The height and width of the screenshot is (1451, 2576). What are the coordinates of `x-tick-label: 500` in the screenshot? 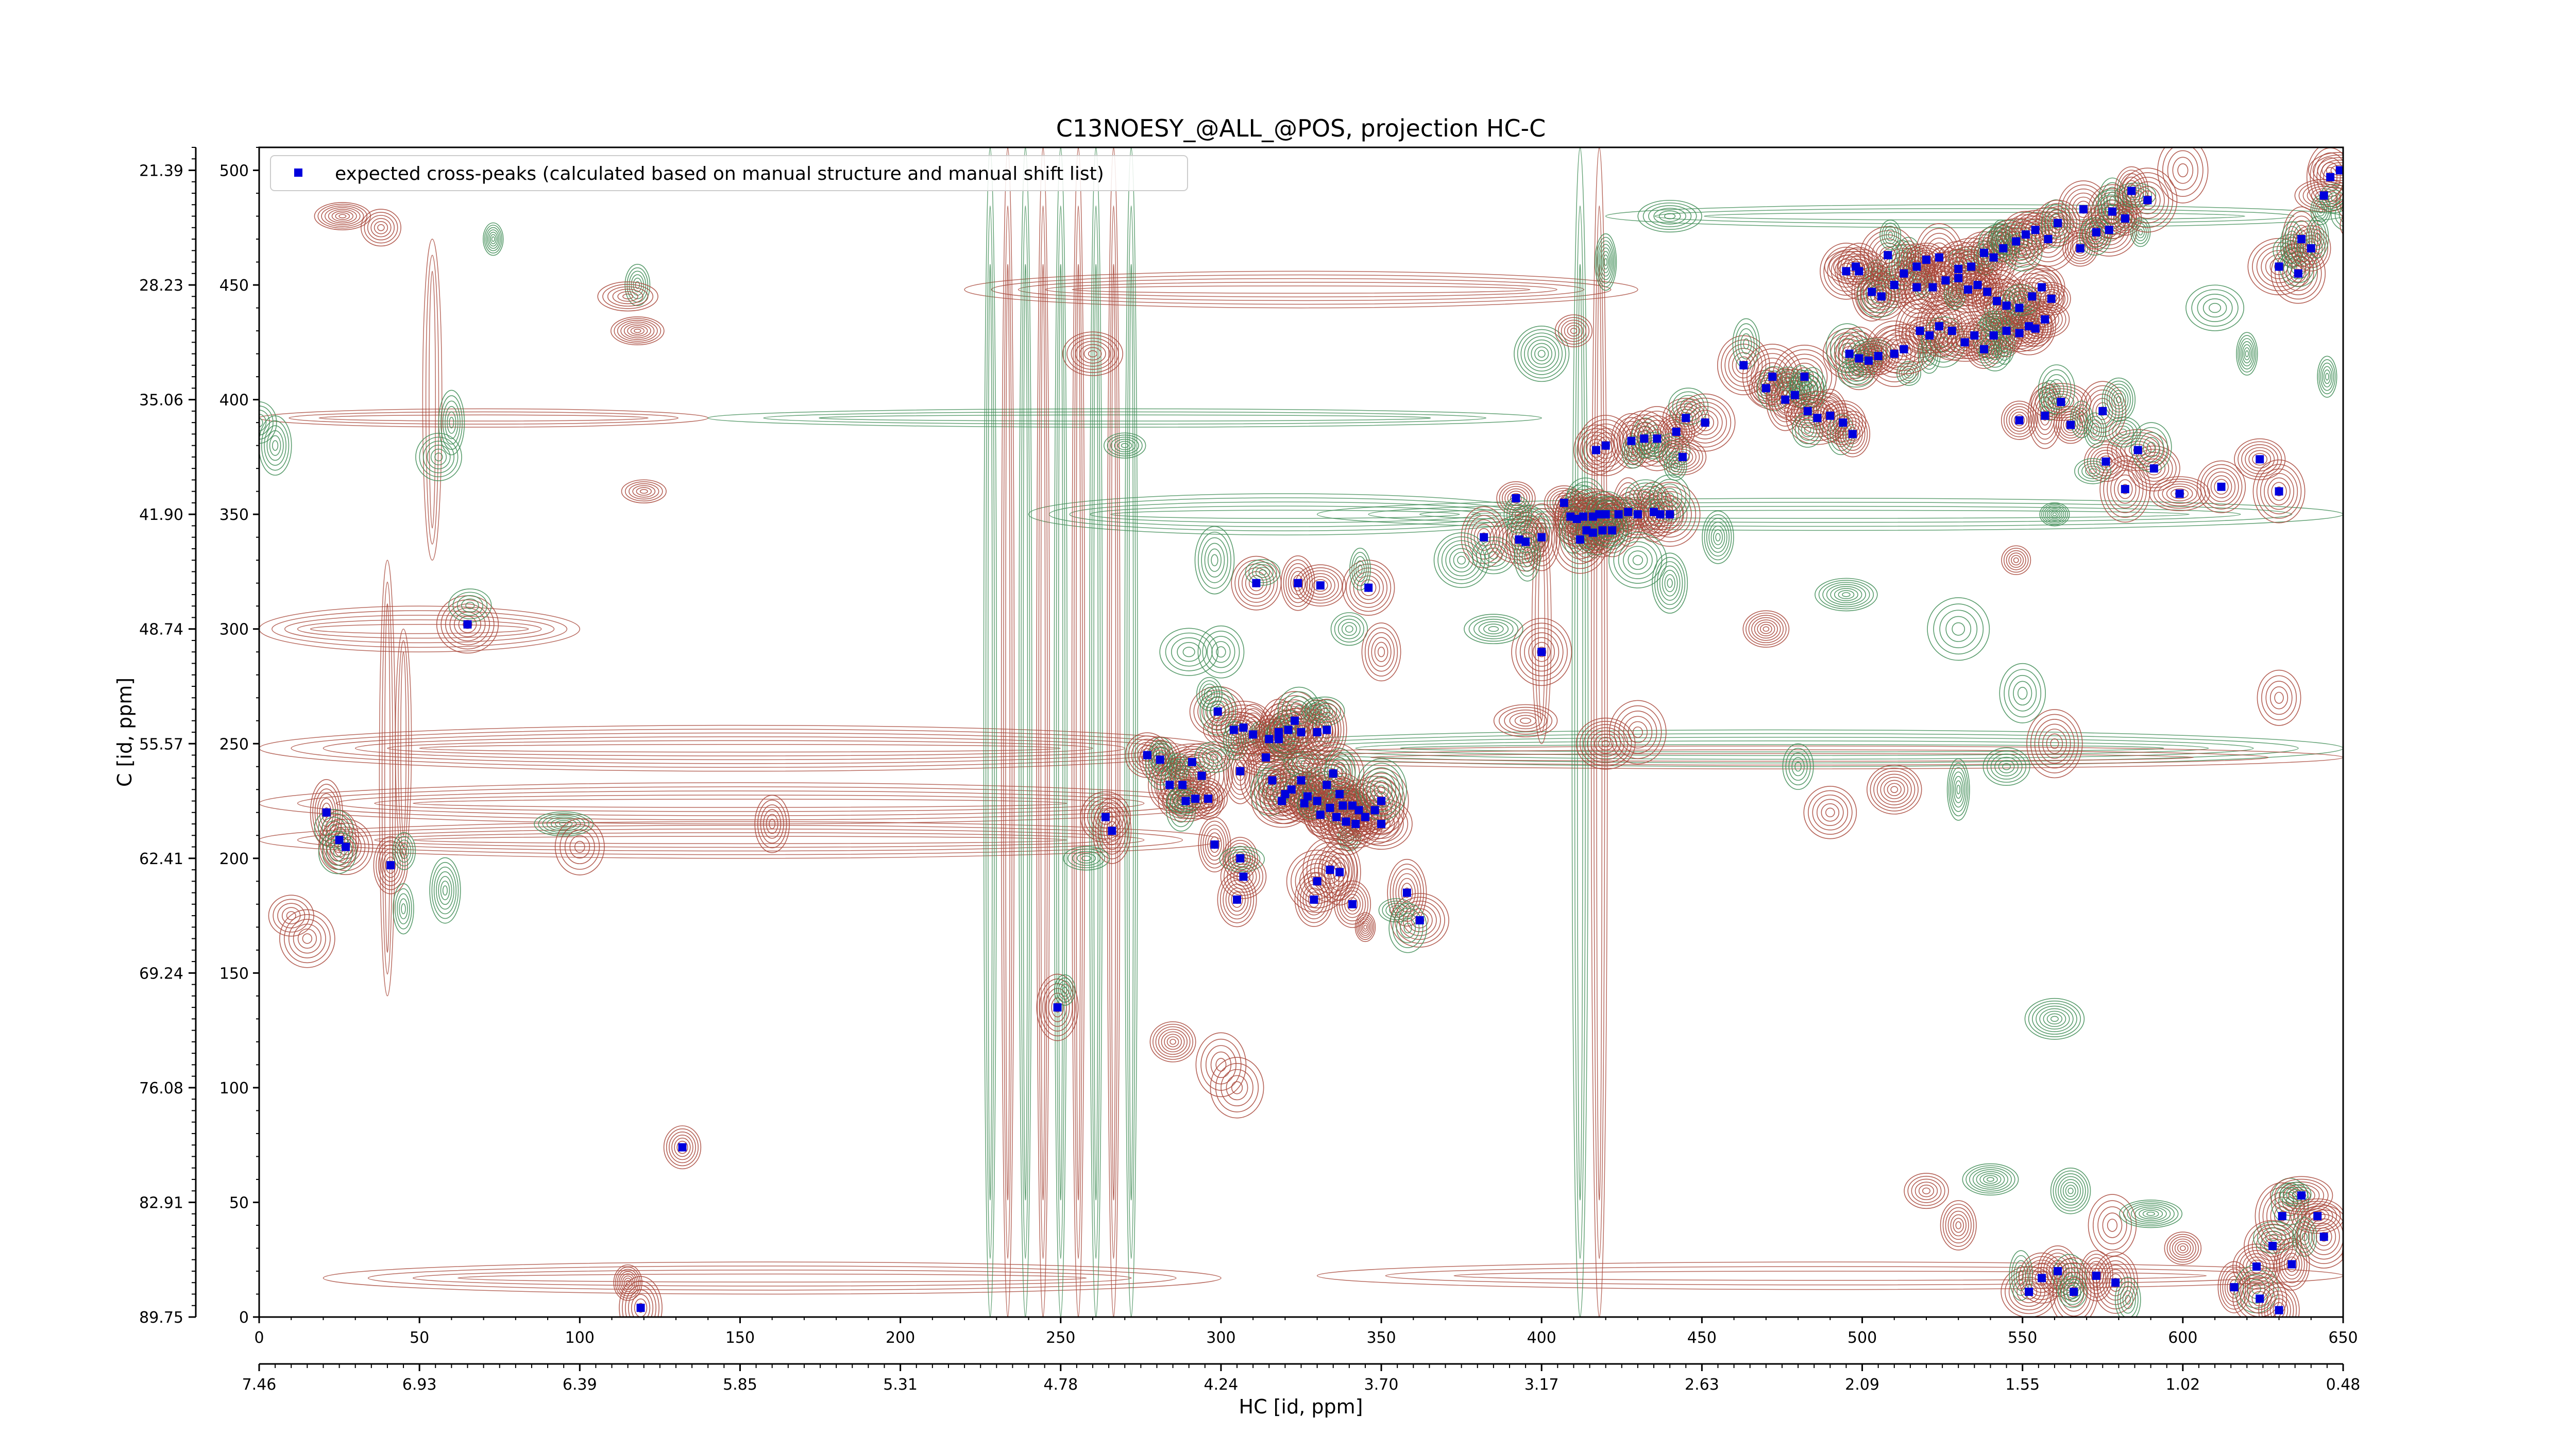 It's located at (1862, 1338).